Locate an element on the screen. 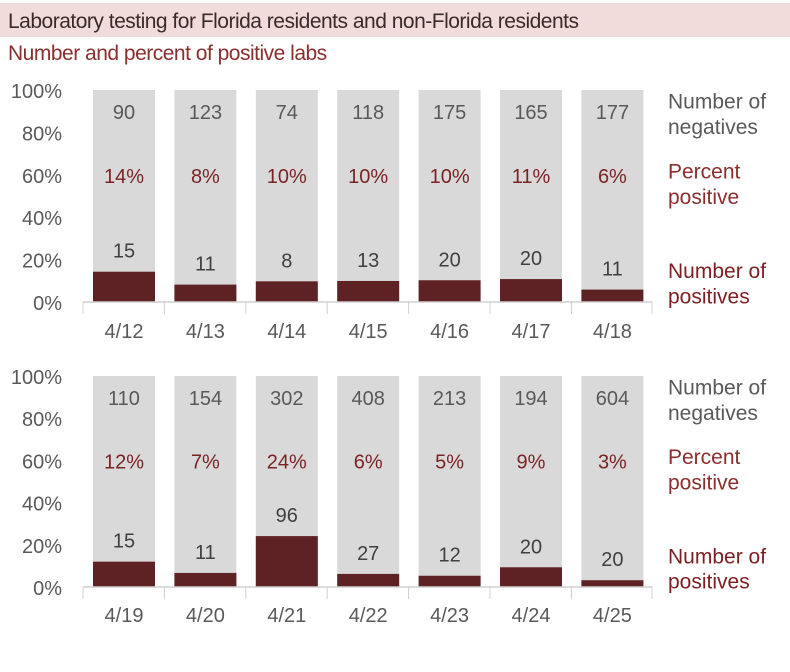 The height and width of the screenshot is (672, 790). x-tick-label: 4/19 is located at coordinates (124, 616).